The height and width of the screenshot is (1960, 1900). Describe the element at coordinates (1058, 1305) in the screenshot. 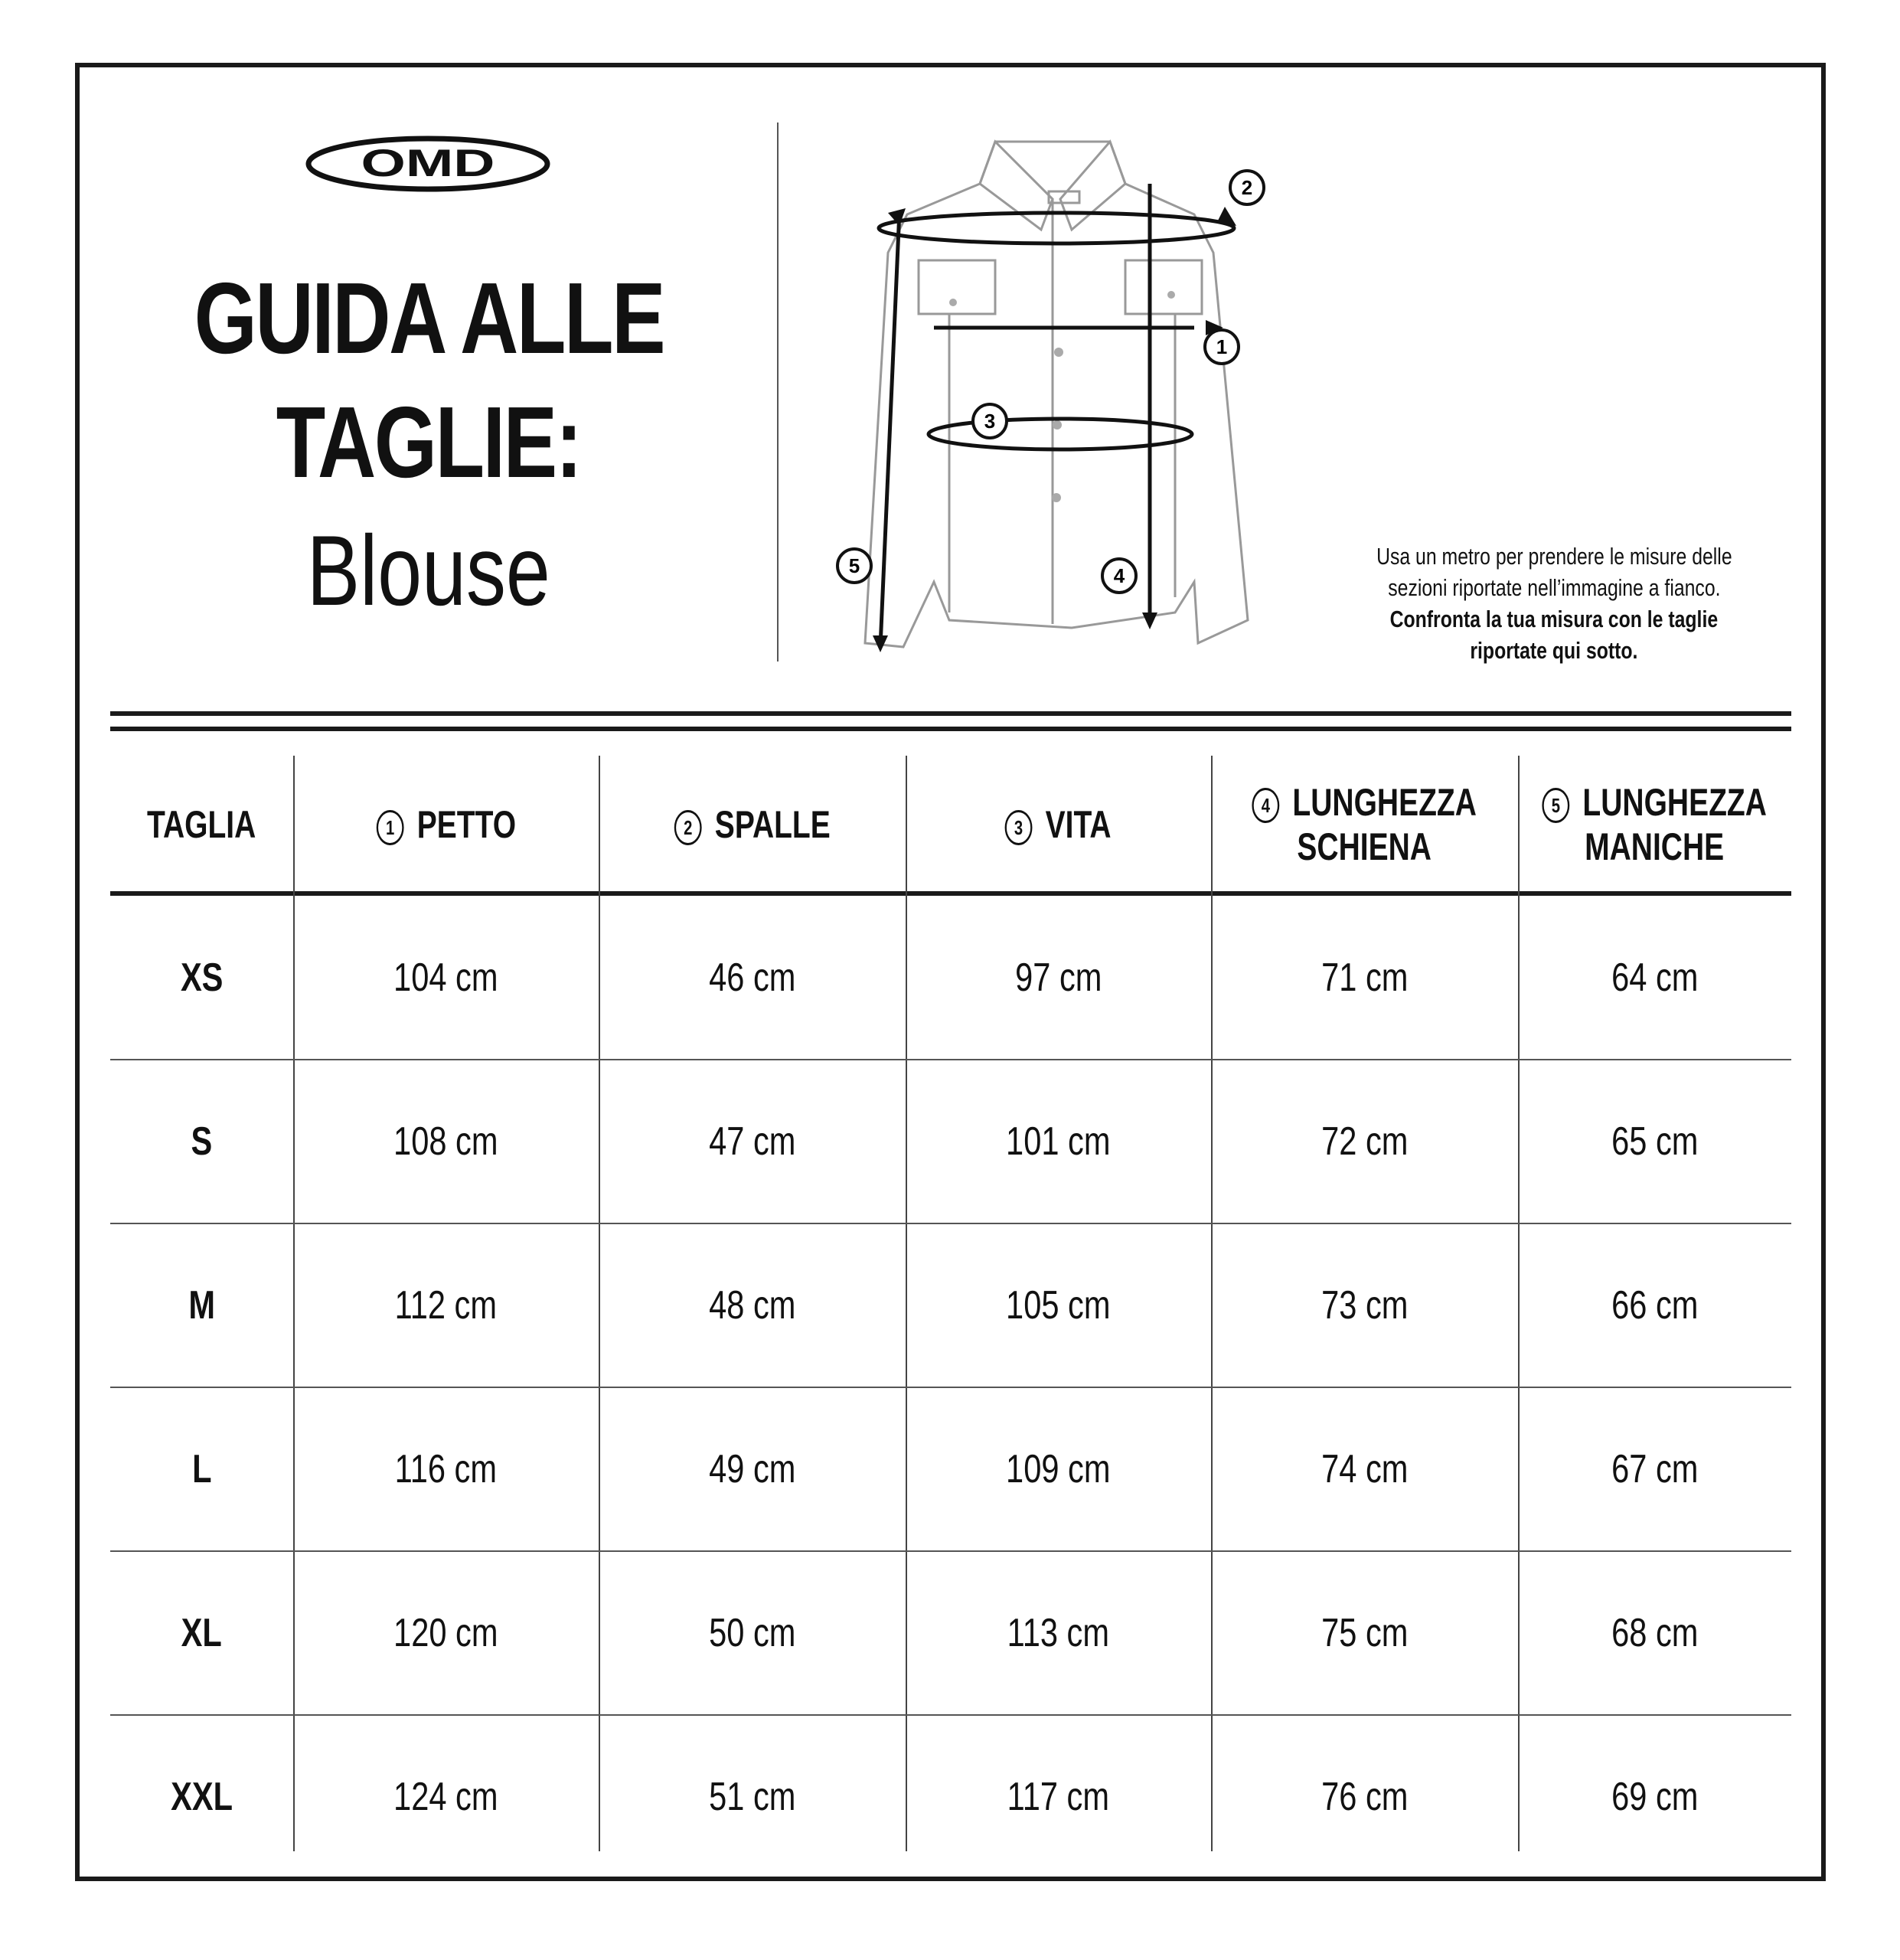

I see `measurement-cell: 105 cm` at that location.